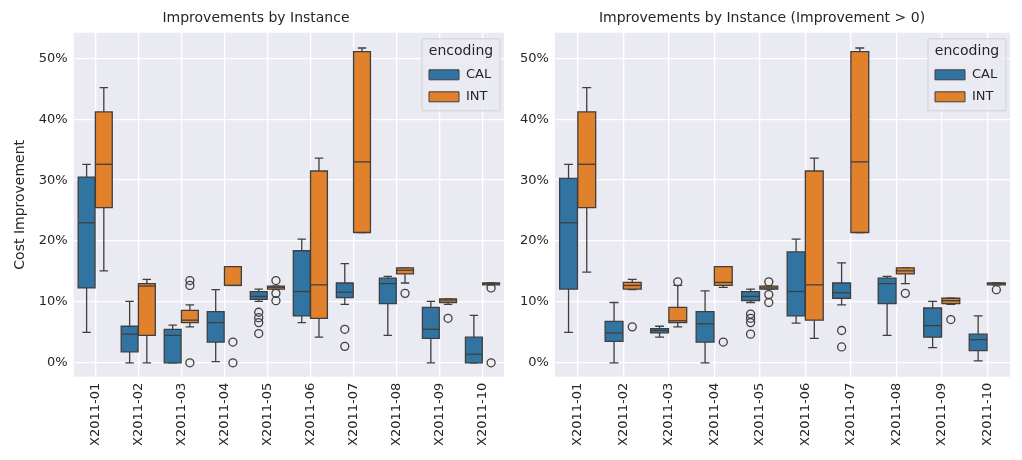 The height and width of the screenshot is (460, 1022). I want to click on chart-title: Improvements by Instance, so click(256, 17).